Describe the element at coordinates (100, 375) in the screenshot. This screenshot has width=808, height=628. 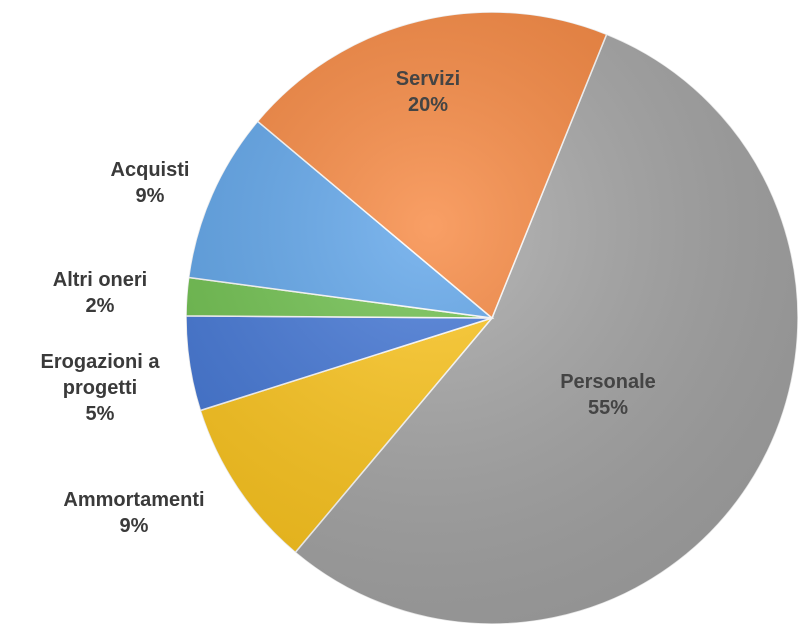
I see `category-label: Erogazioni a progetti` at that location.